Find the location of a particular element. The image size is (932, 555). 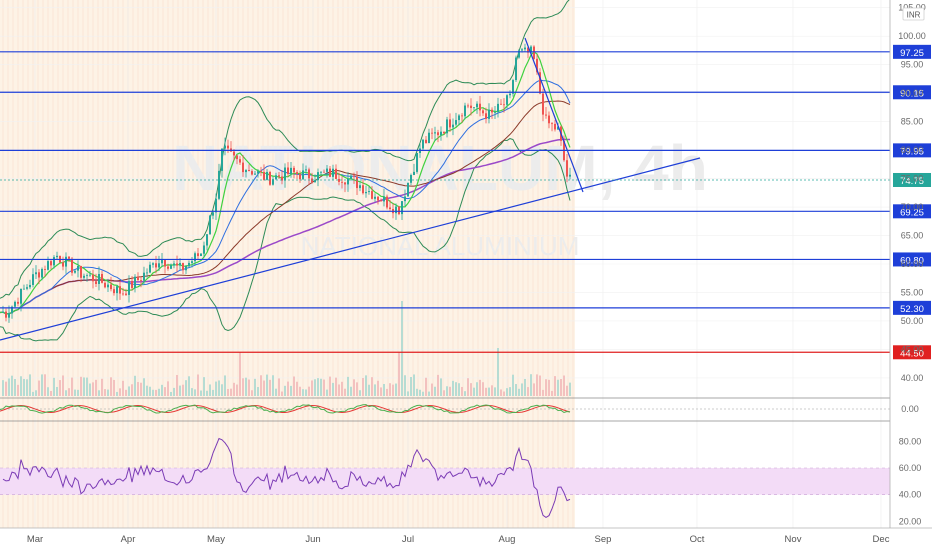

time-tick-label: Mar is located at coordinates (35, 539).